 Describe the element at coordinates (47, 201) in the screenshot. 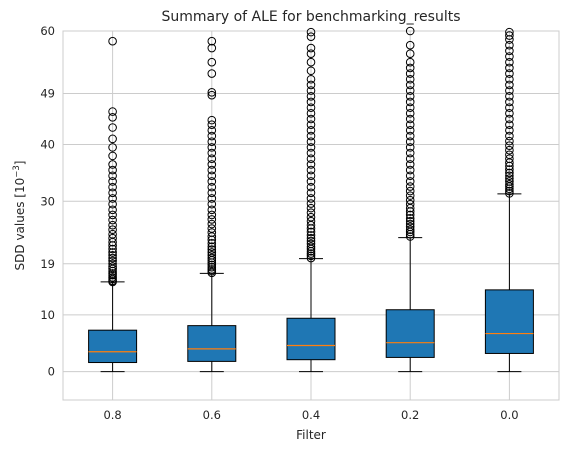

I see `y-tick-label: 30` at that location.